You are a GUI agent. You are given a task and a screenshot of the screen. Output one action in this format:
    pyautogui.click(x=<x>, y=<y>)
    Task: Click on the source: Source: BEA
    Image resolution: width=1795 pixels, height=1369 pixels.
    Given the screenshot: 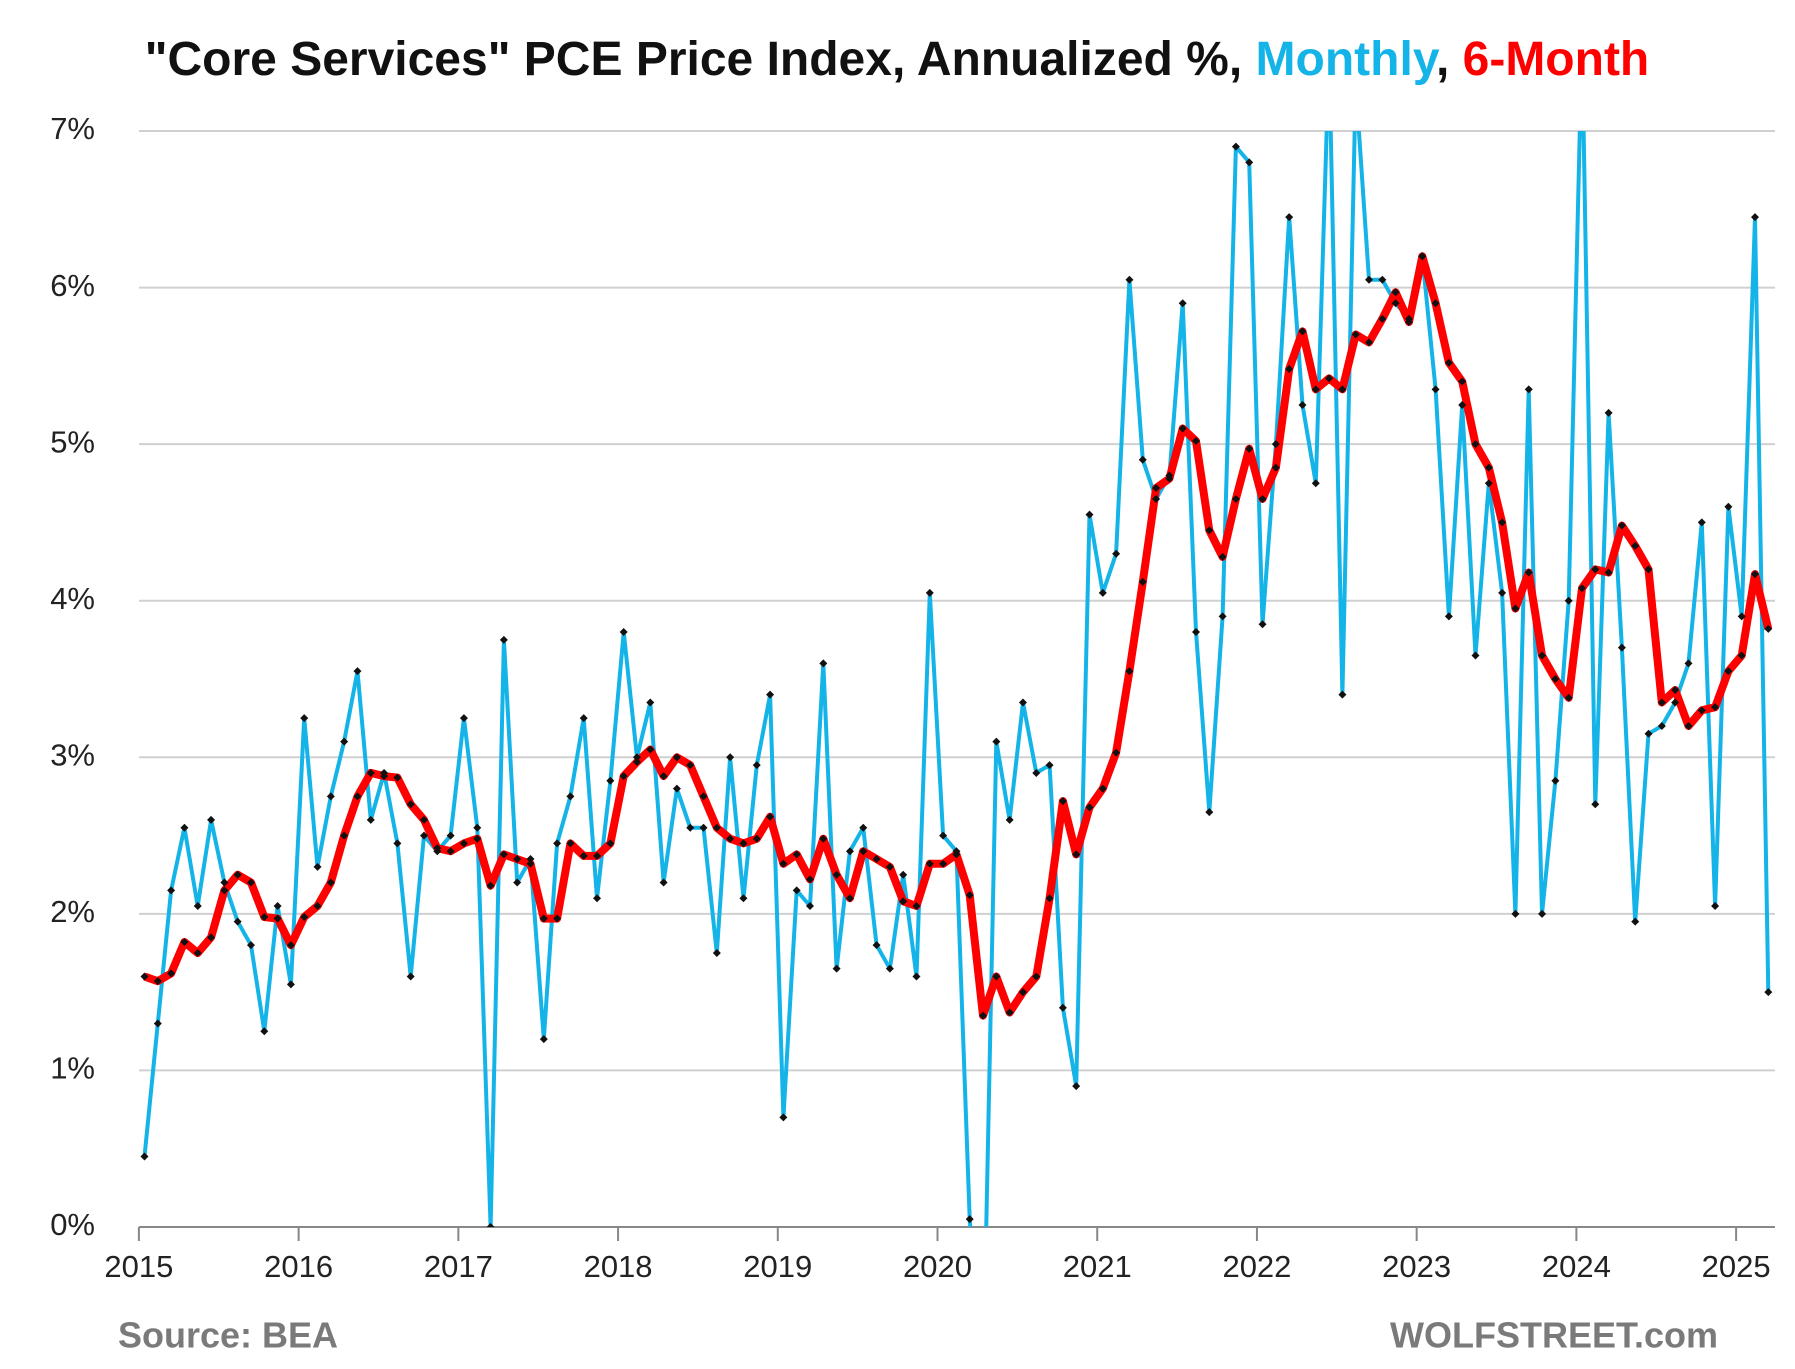 What is the action you would take?
    pyautogui.click(x=228, y=1335)
    